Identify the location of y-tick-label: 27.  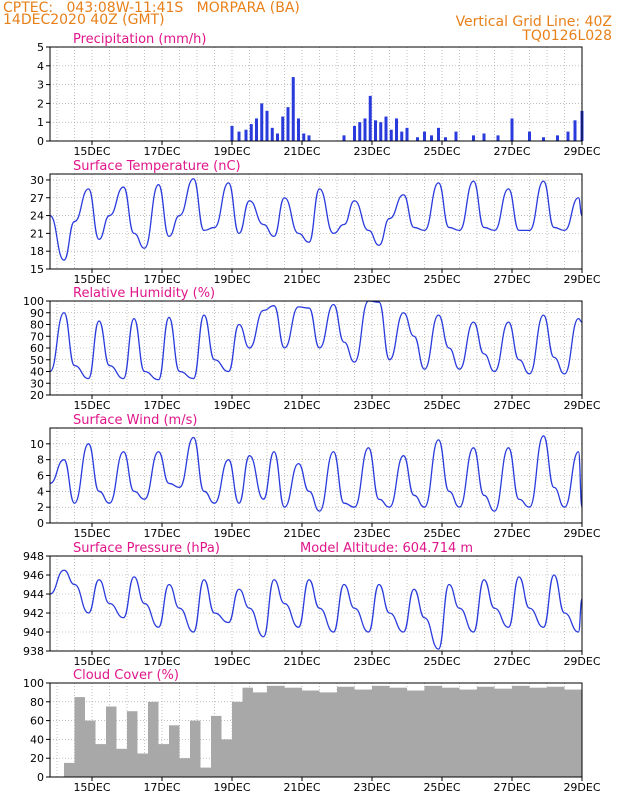
(37, 198).